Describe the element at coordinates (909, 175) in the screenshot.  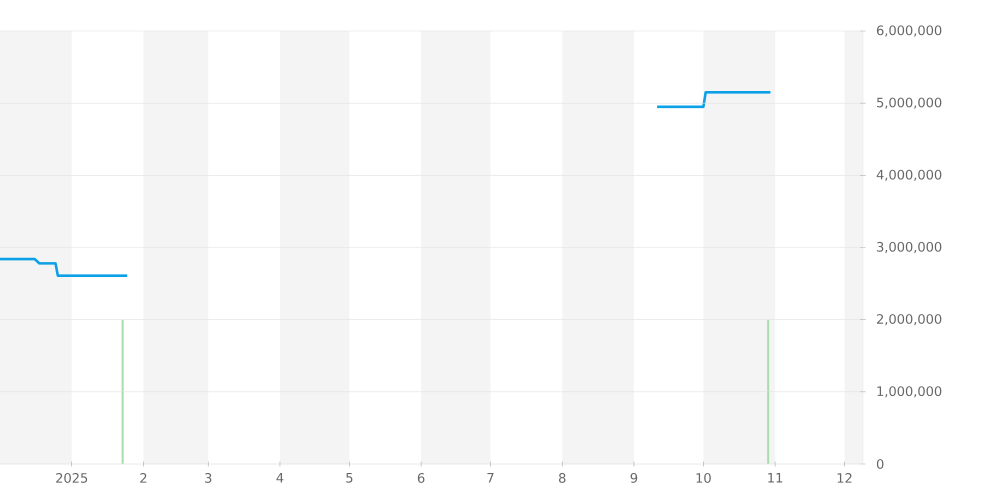
I see `y-tick-label: 4,000,000` at that location.